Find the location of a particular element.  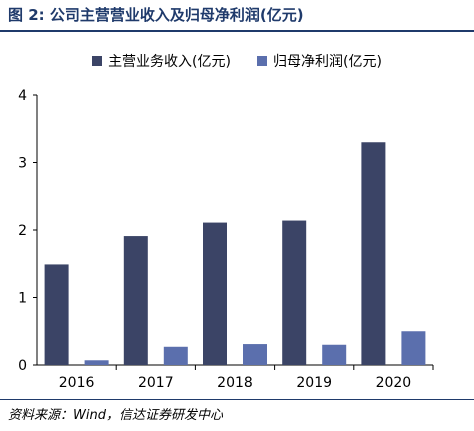

y-tick-label: 0 is located at coordinates (22, 366).